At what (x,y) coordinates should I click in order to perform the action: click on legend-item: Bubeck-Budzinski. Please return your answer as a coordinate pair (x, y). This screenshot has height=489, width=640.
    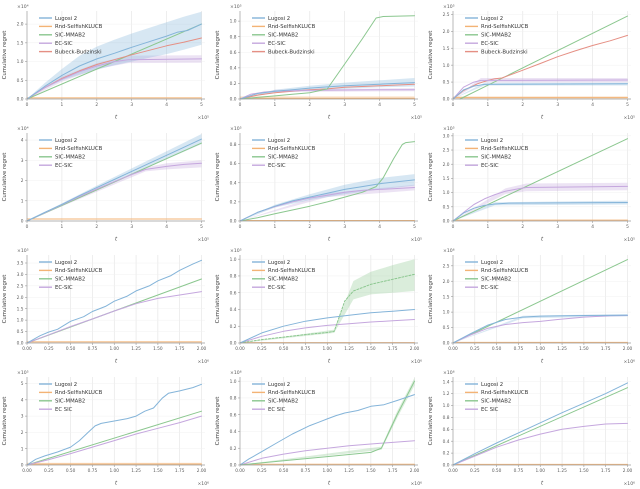
    Looking at the image, I should click on (70, 52).